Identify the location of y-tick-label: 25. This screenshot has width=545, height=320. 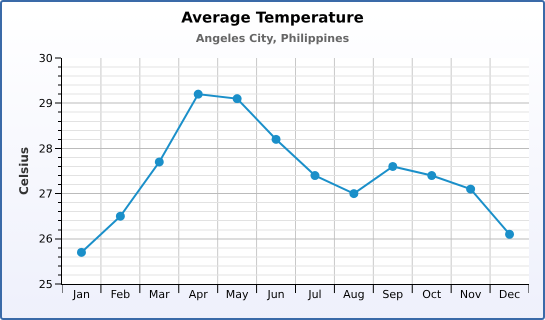
(45, 284).